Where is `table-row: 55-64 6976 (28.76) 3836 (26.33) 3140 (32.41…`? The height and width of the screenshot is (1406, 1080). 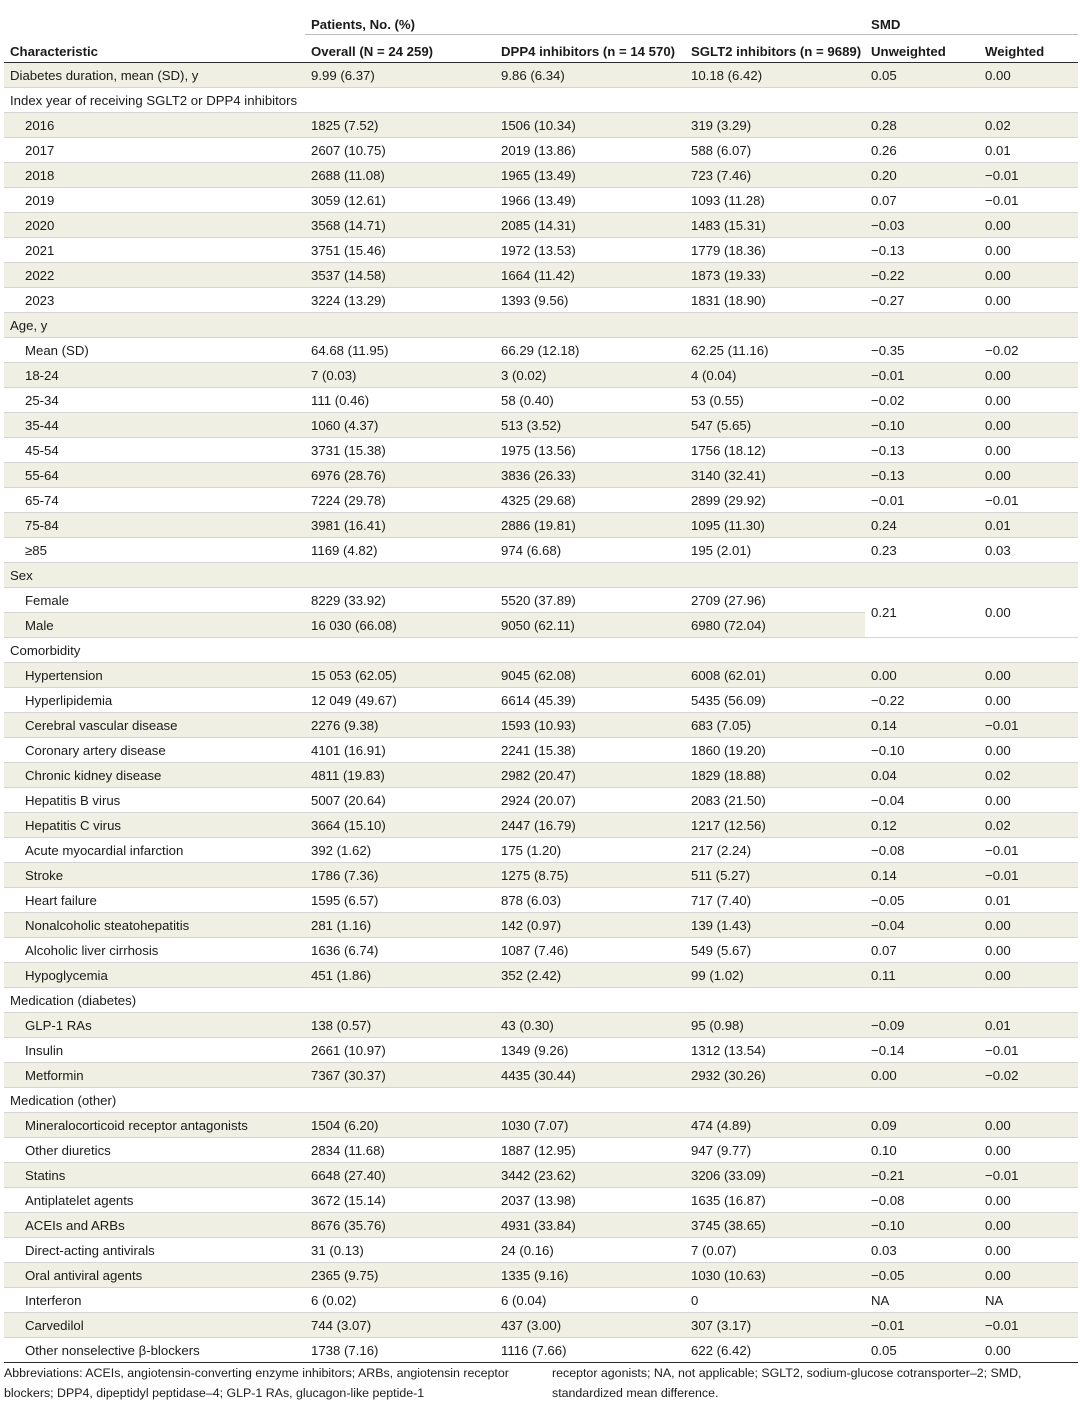 table-row: 55-64 6976 (28.76) 3836 (26.33) 3140 (32.41… is located at coordinates (541, 475).